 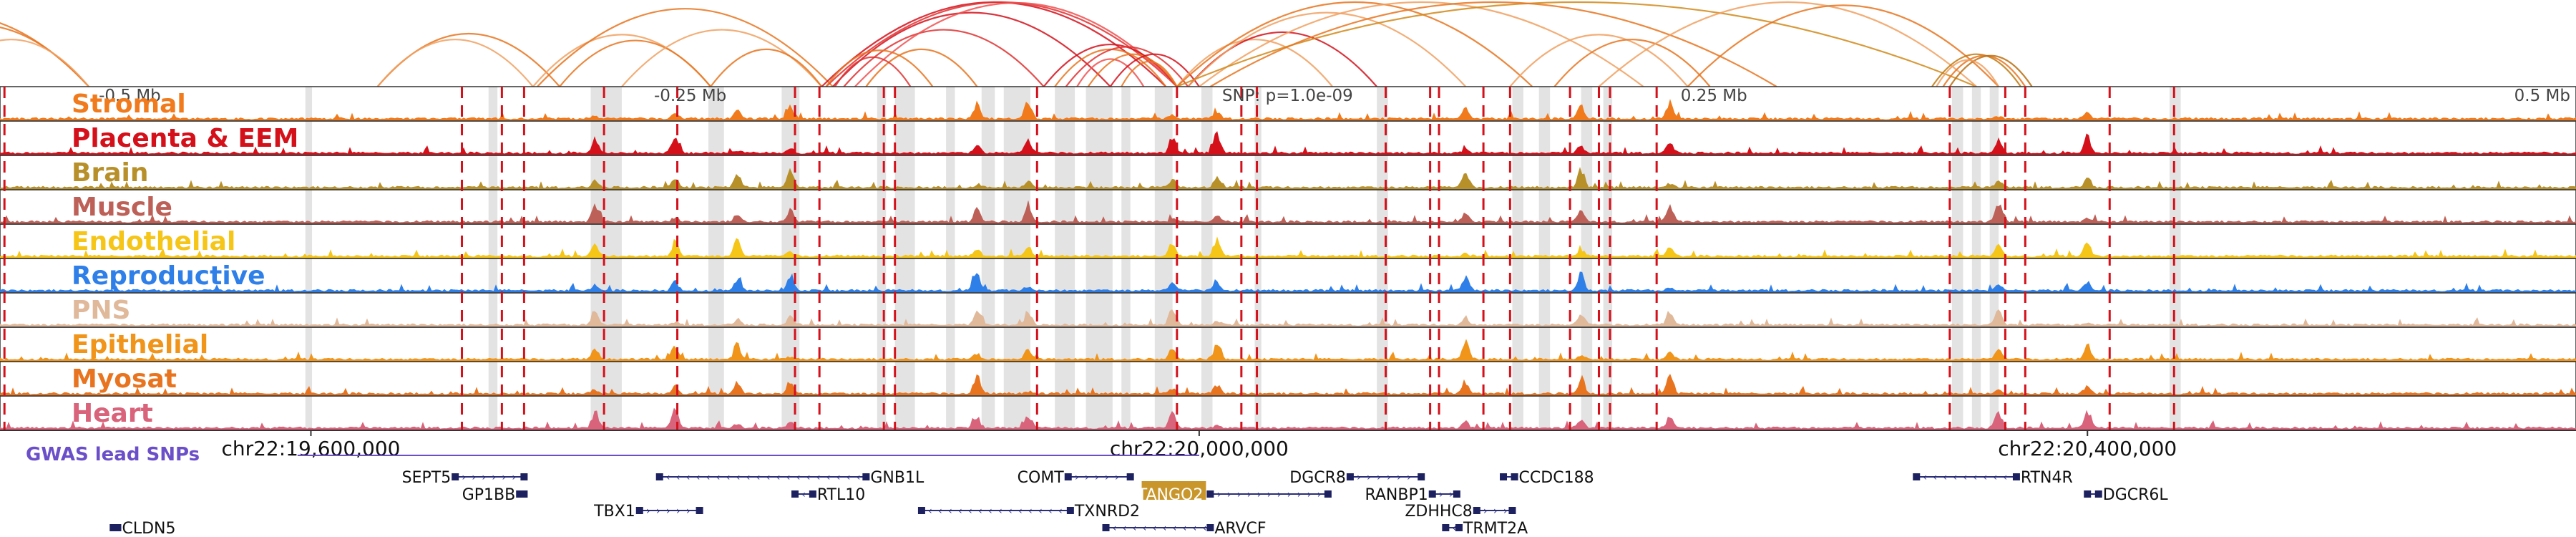 What do you see at coordinates (690, 96) in the screenshot?
I see `relative-axis-label: -0.25 Mb` at bounding box center [690, 96].